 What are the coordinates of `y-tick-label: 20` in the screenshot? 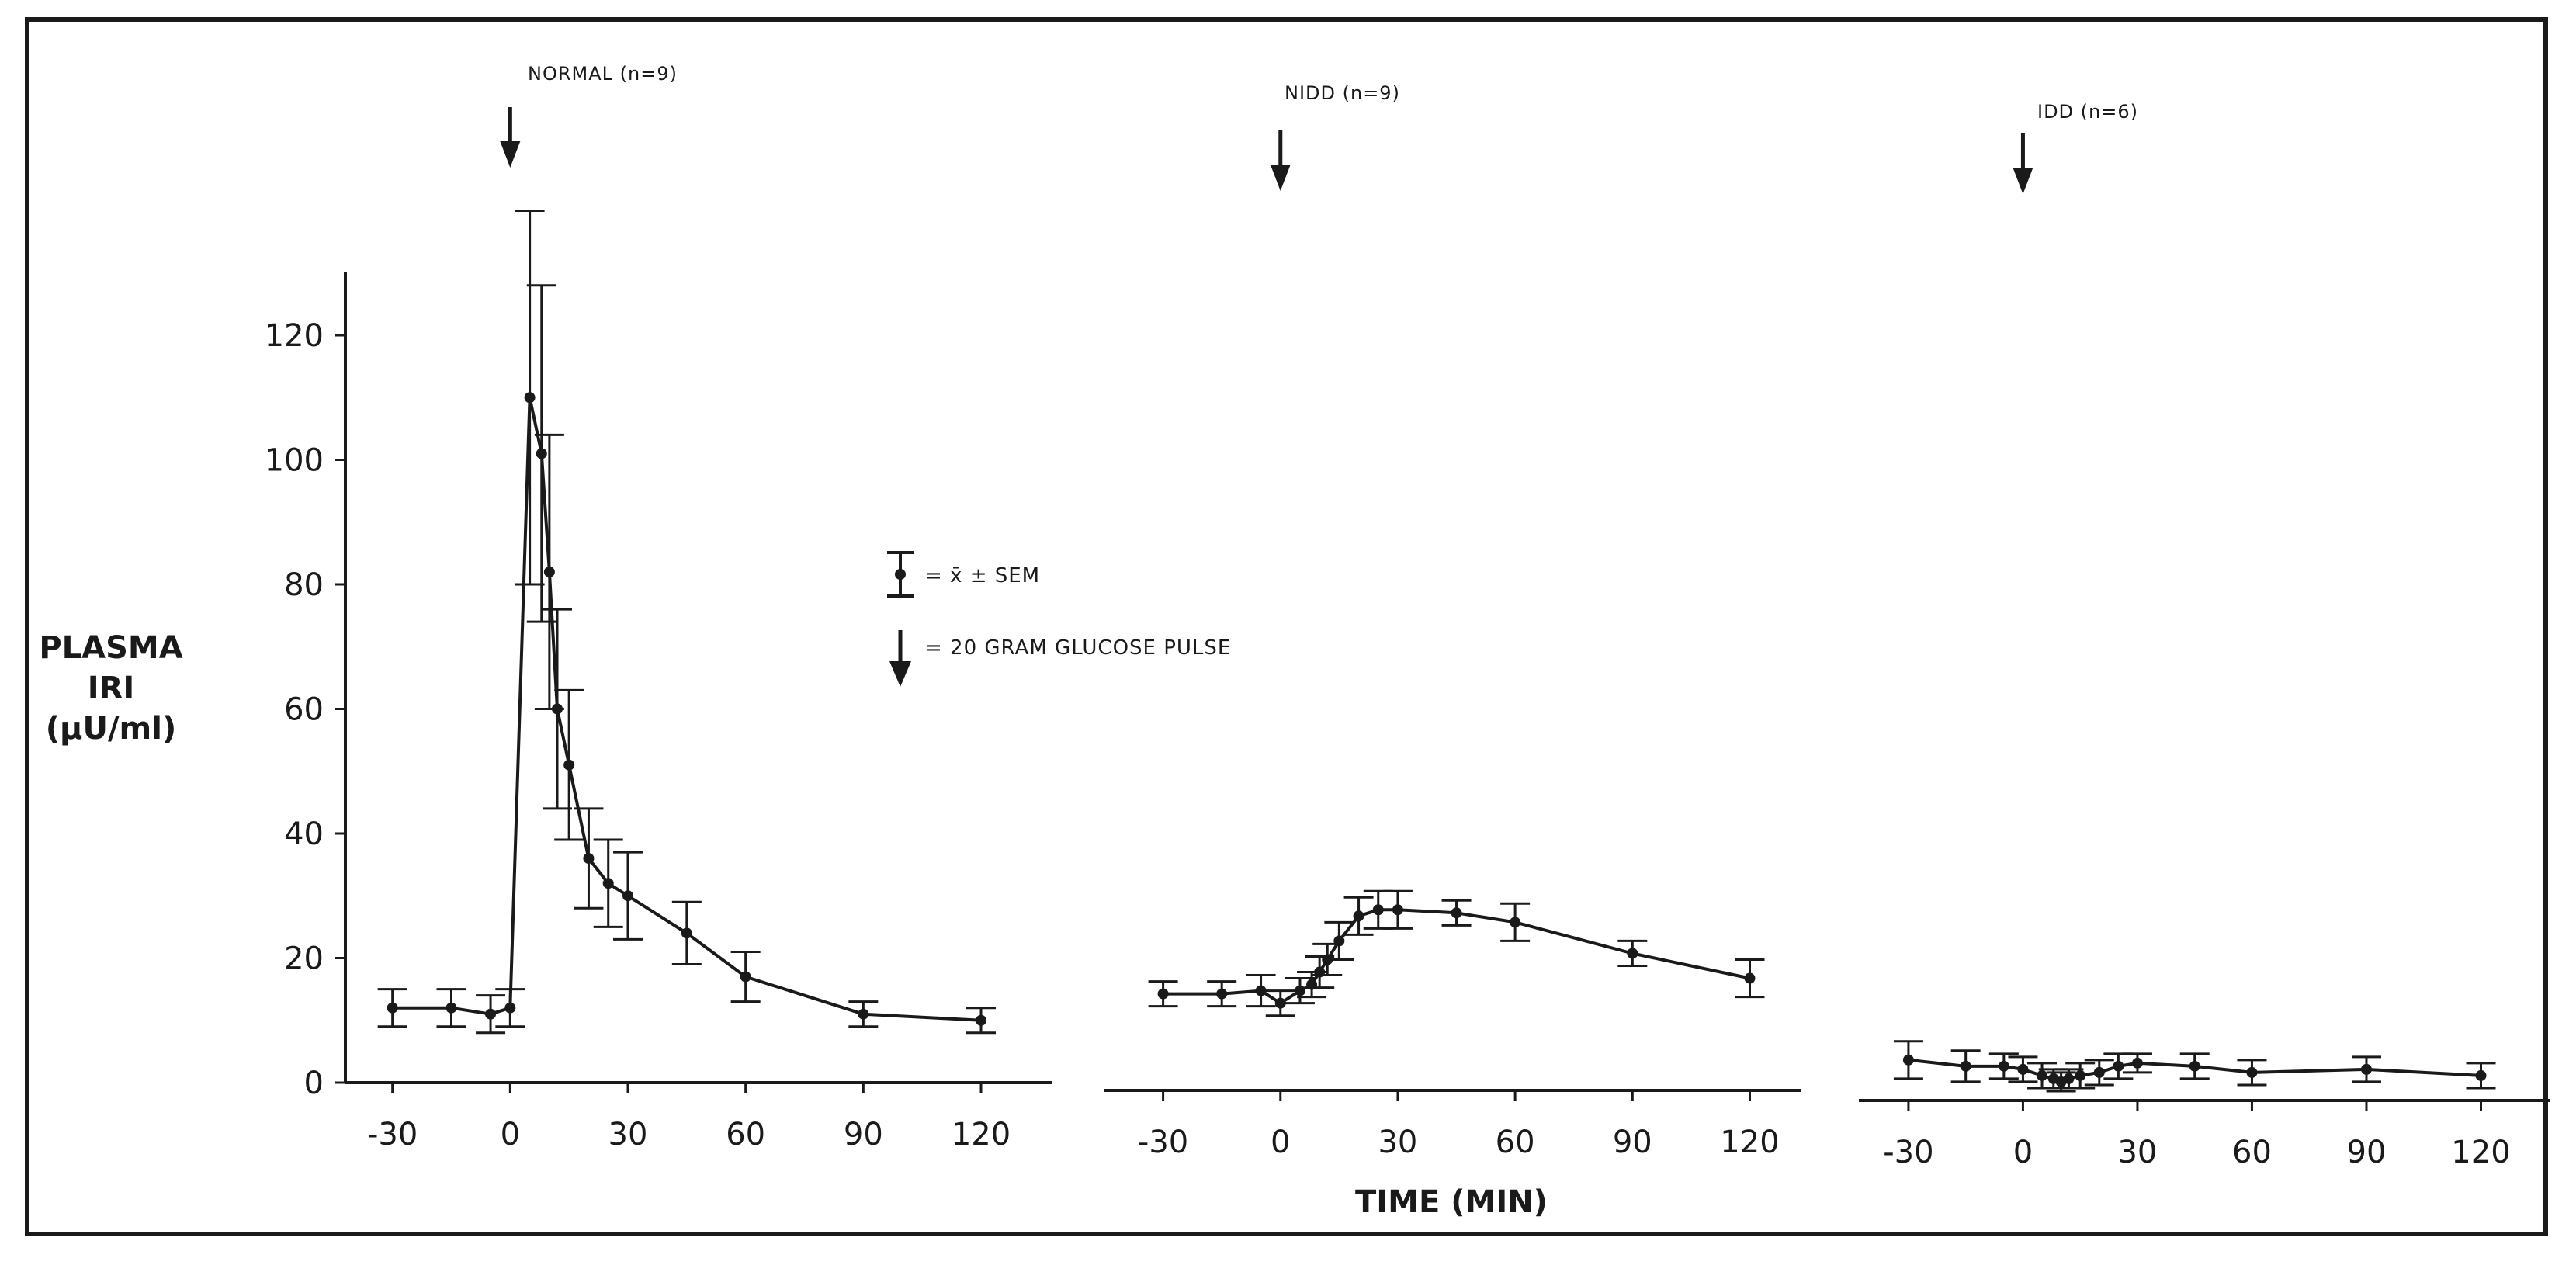 It's located at (304, 959).